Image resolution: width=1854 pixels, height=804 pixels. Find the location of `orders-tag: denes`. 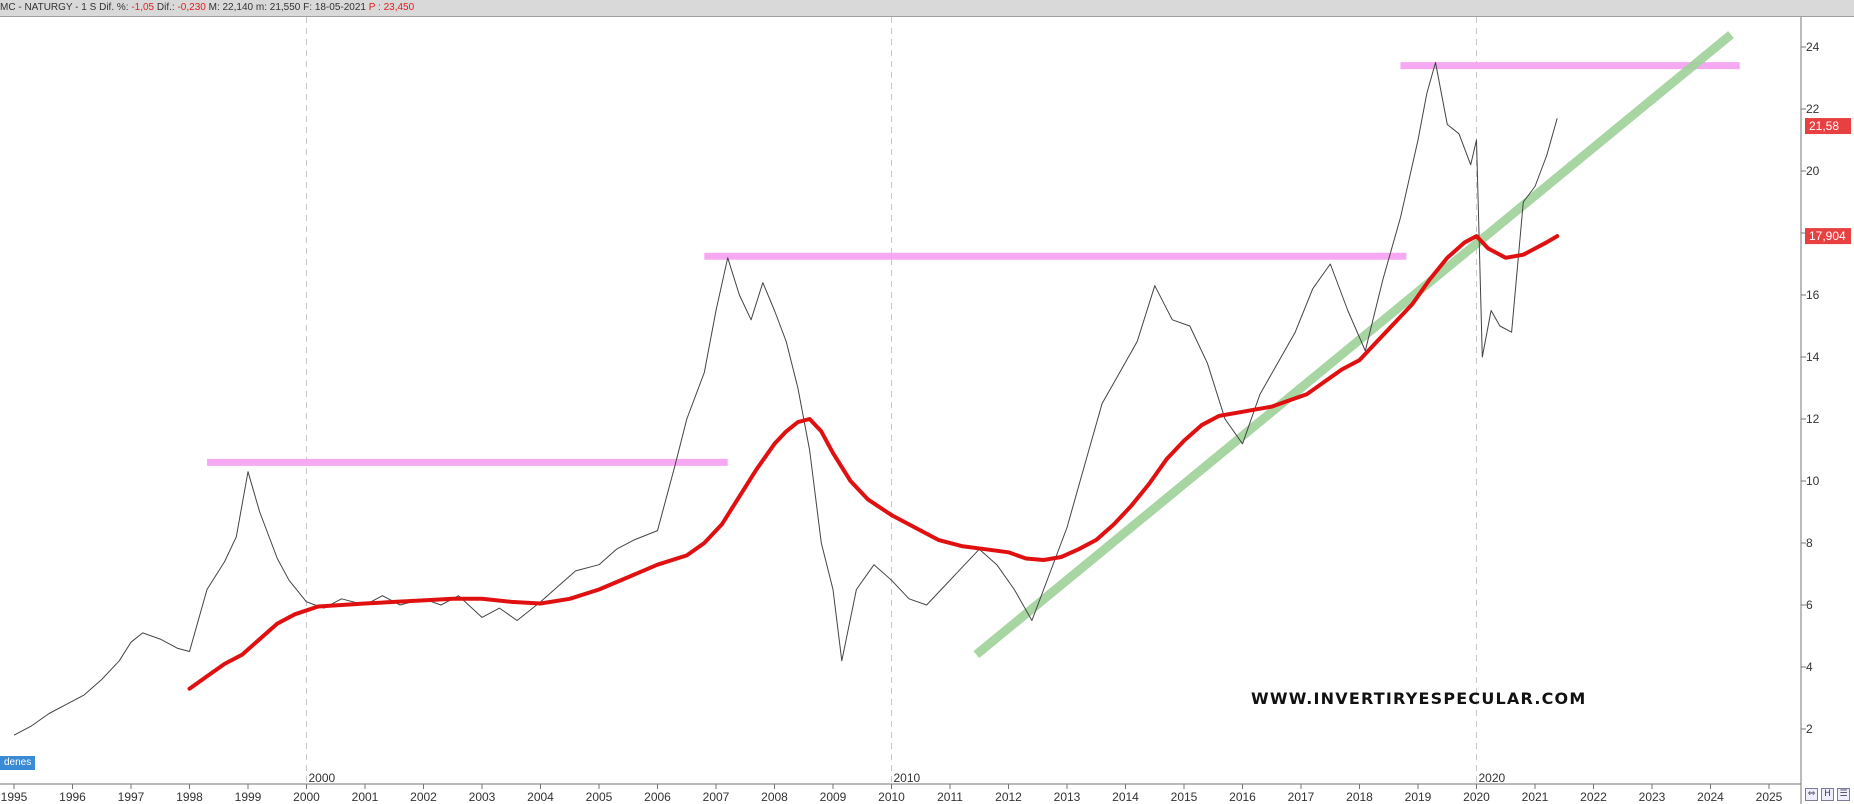

orders-tag: denes is located at coordinates (18, 763).